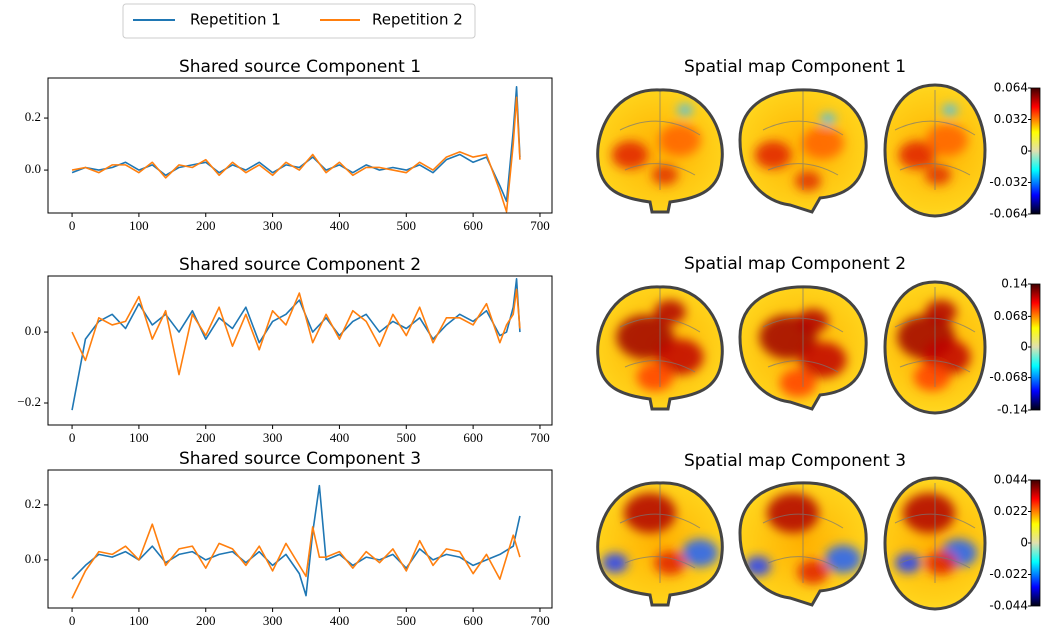 The image size is (1042, 636). Describe the element at coordinates (795, 461) in the screenshot. I see `map-title: Spatial map Component 3` at that location.